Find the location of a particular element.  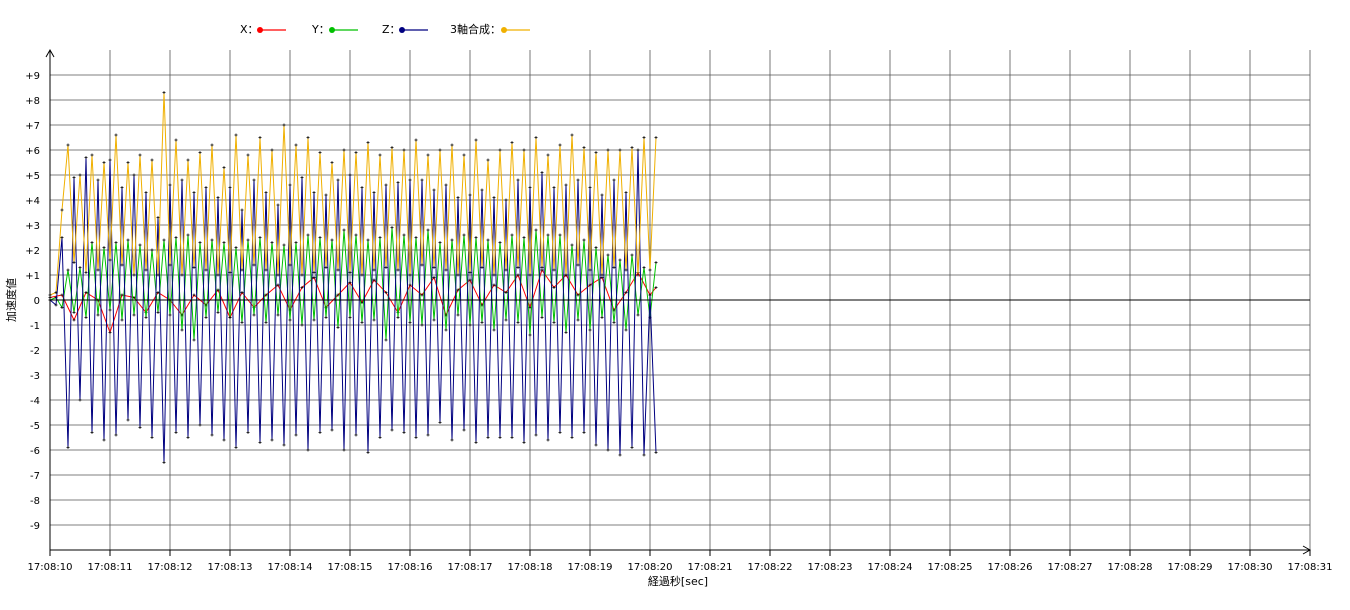

x-tick-label: 17:08:12 is located at coordinates (170, 567).